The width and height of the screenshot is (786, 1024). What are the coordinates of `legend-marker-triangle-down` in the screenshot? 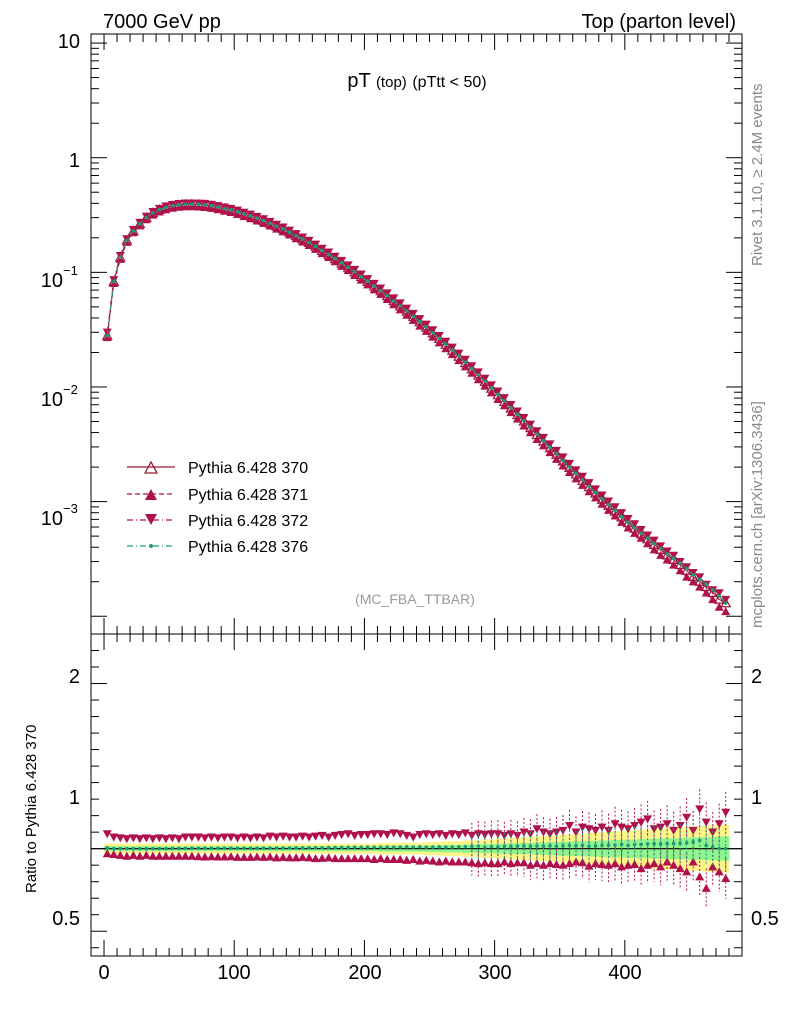 It's located at (151, 519).